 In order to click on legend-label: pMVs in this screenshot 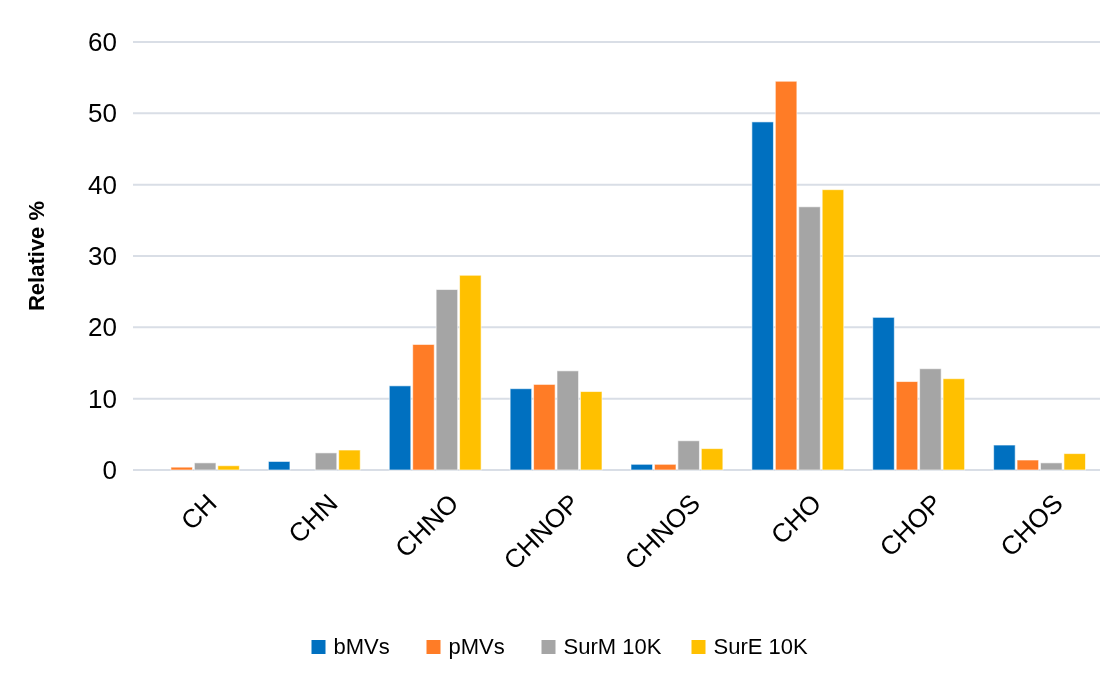, I will do `click(476, 646)`.